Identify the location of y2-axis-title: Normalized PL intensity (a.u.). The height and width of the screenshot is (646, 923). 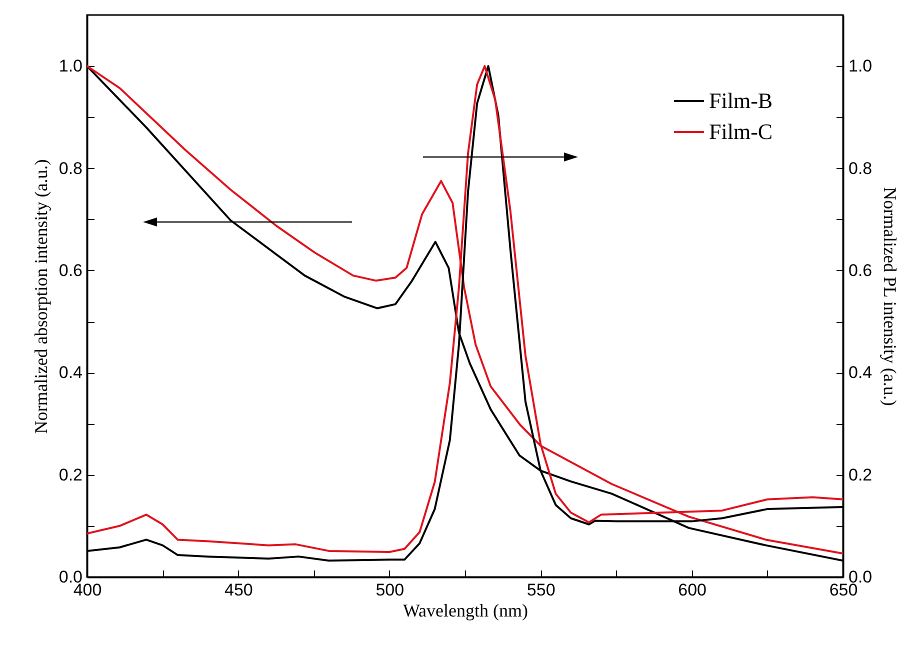
(890, 296).